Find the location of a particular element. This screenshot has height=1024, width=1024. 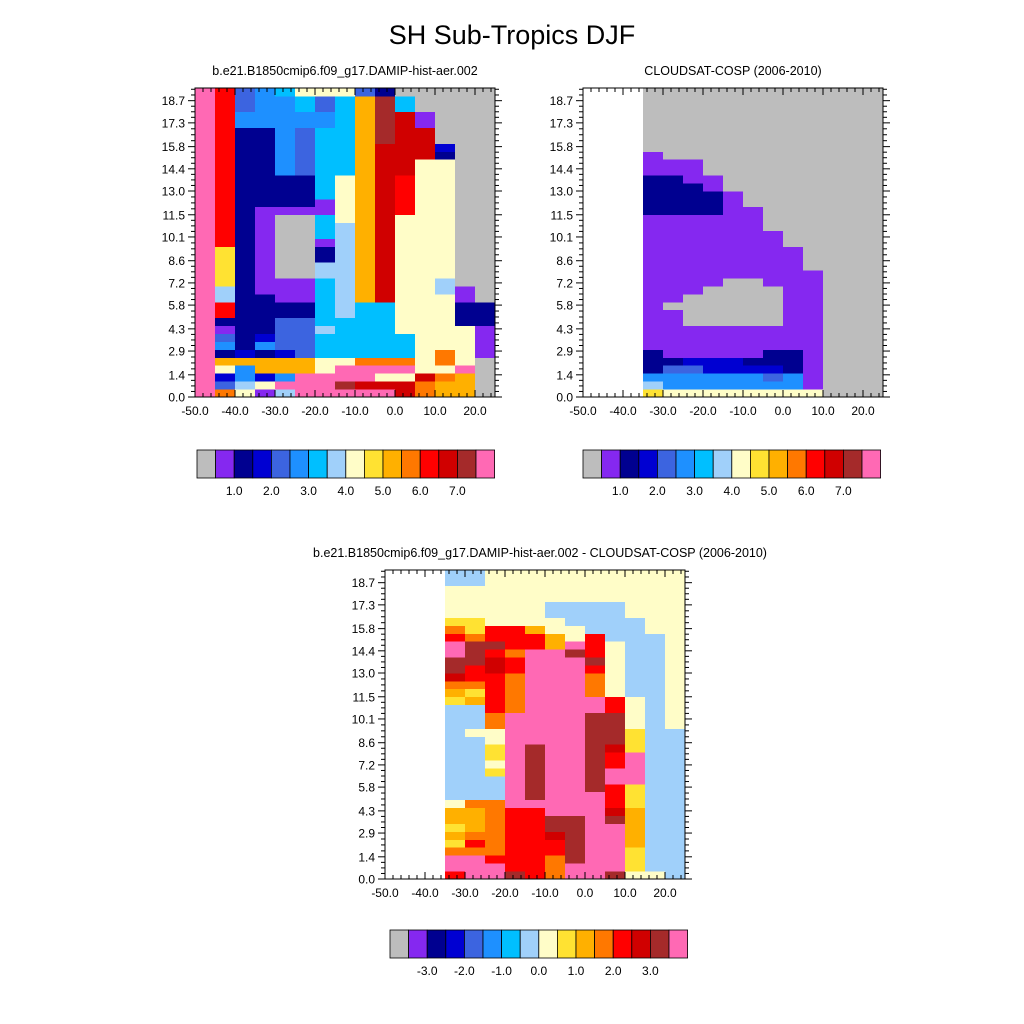

y-tick-label: 4.3 is located at coordinates (366, 811).